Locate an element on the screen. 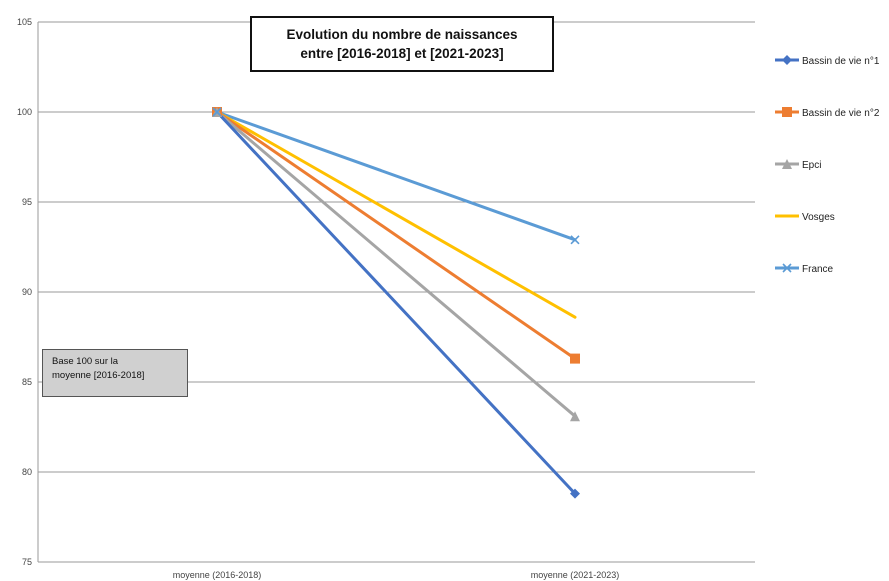 This screenshot has width=889, height=581. legend-label-2: Bassin de vie n°2 is located at coordinates (841, 113).